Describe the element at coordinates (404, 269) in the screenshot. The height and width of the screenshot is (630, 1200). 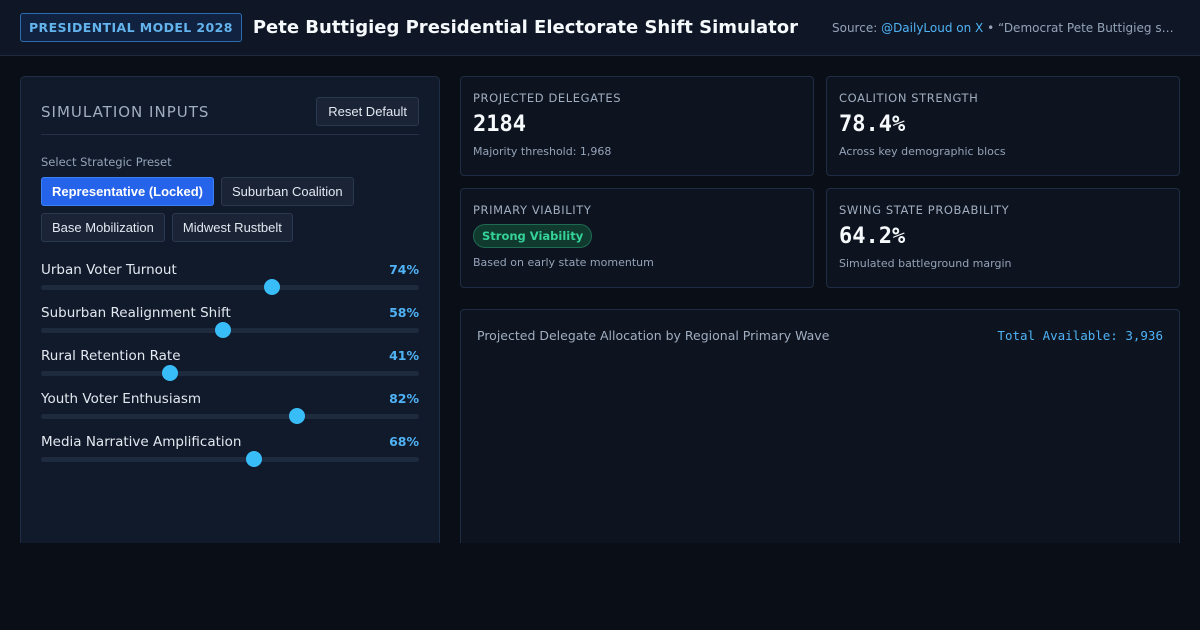
I see `slider-value: 74%` at that location.